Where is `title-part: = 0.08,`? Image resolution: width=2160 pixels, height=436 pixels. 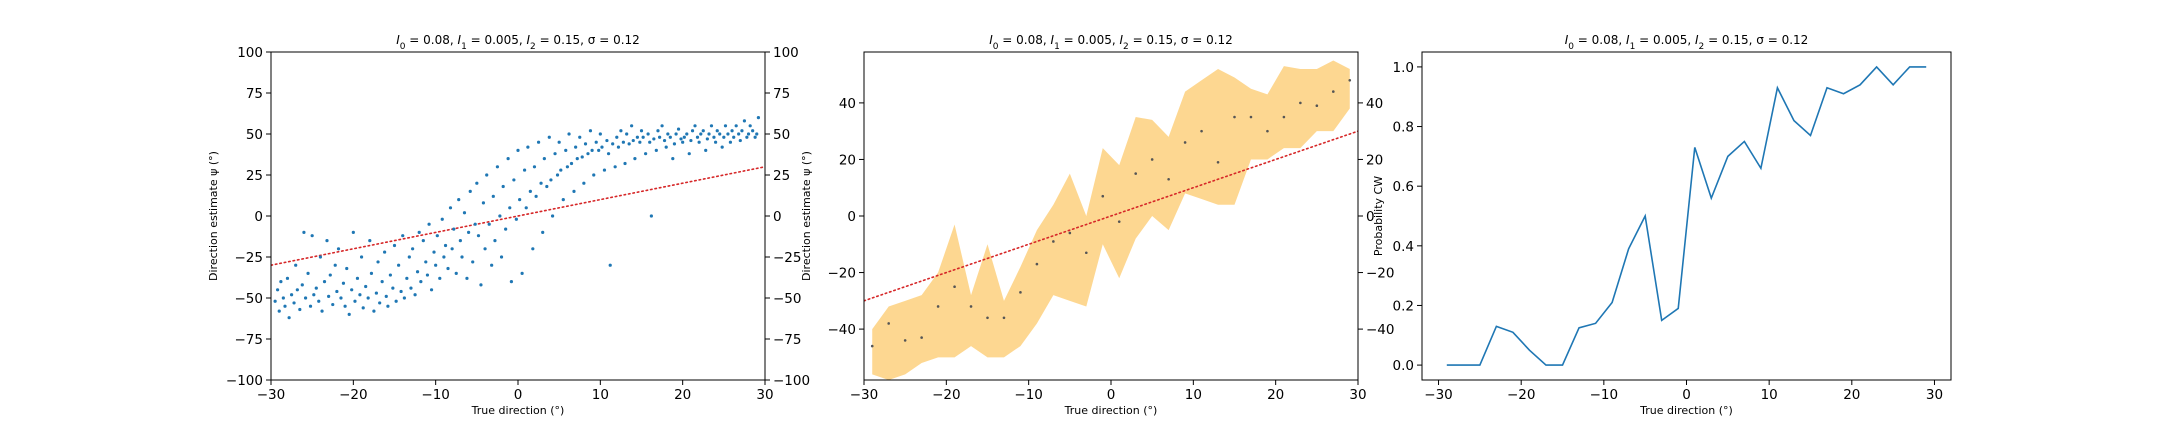
title-part: = 0.08, is located at coordinates (1024, 40).